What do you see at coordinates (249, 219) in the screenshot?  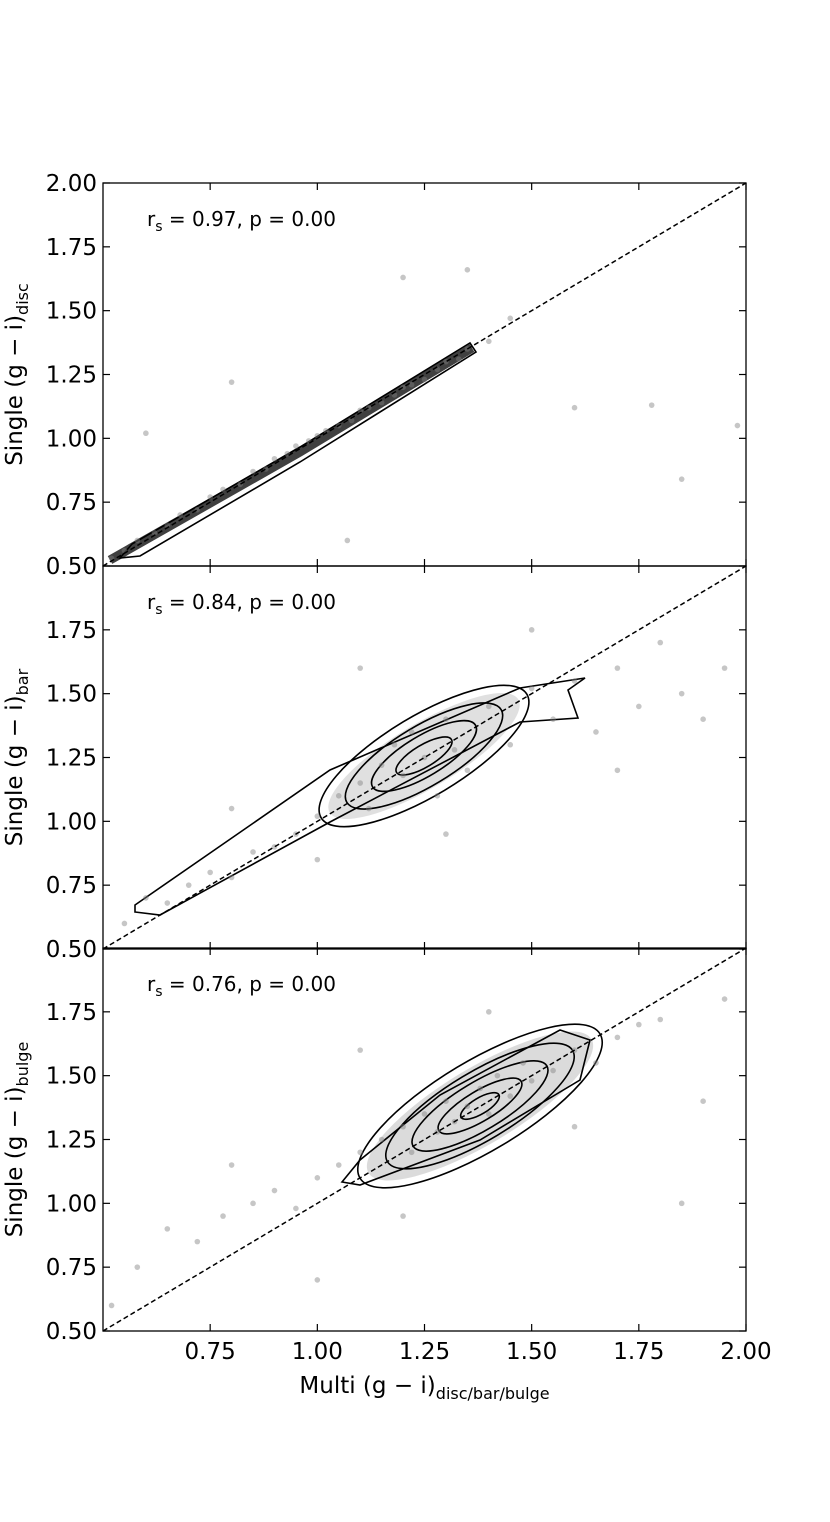 I see `annotation-text: = 0.97, p = 0.00` at bounding box center [249, 219].